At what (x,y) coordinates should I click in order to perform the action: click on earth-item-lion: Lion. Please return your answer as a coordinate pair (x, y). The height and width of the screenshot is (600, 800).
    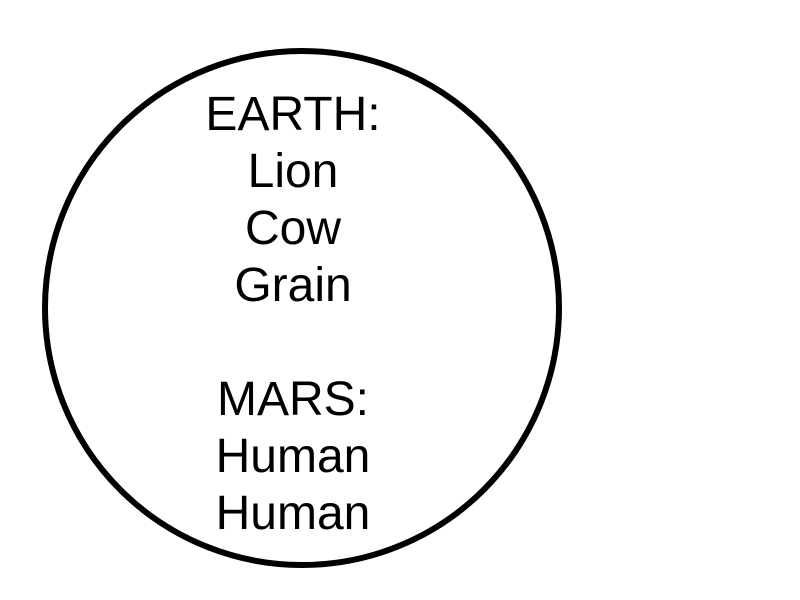
    Looking at the image, I should click on (293, 171).